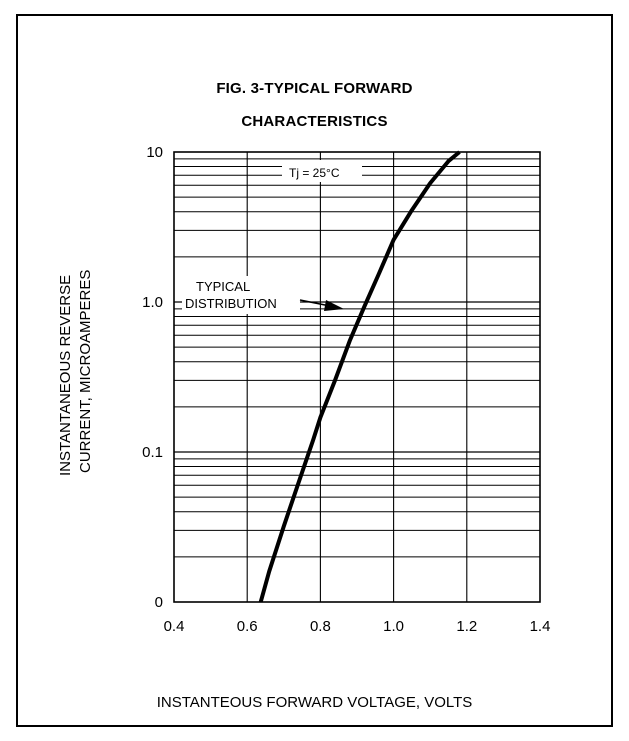  Describe the element at coordinates (466, 626) in the screenshot. I see `x-tick-label: 1.2` at that location.